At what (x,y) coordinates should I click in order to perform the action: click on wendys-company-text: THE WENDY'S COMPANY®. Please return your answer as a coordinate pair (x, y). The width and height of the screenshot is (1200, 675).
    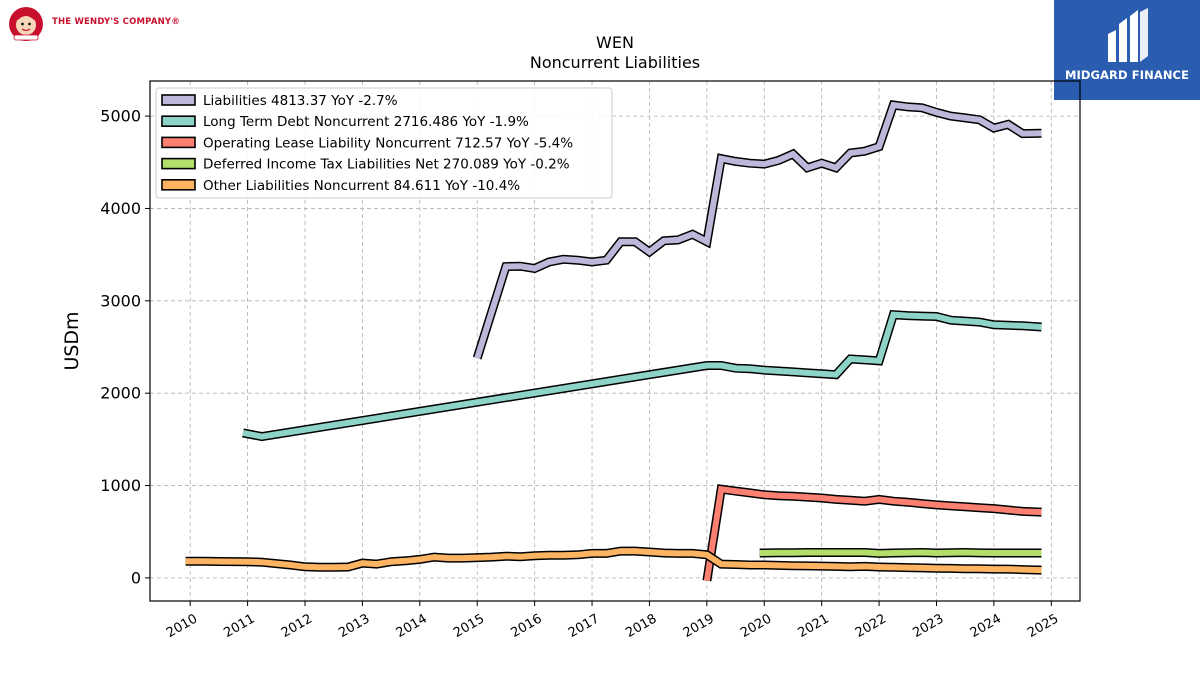
    Looking at the image, I should click on (116, 22).